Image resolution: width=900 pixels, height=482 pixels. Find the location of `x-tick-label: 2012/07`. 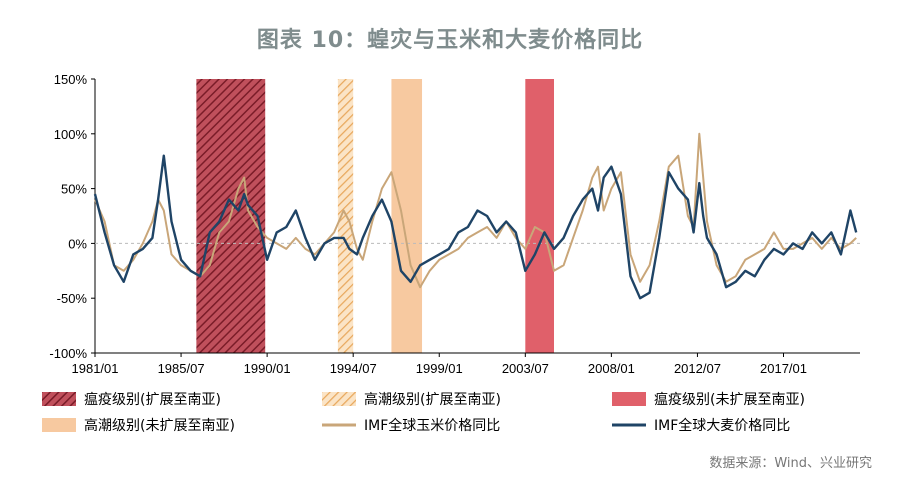

x-tick-label: 2012/07 is located at coordinates (697, 368).